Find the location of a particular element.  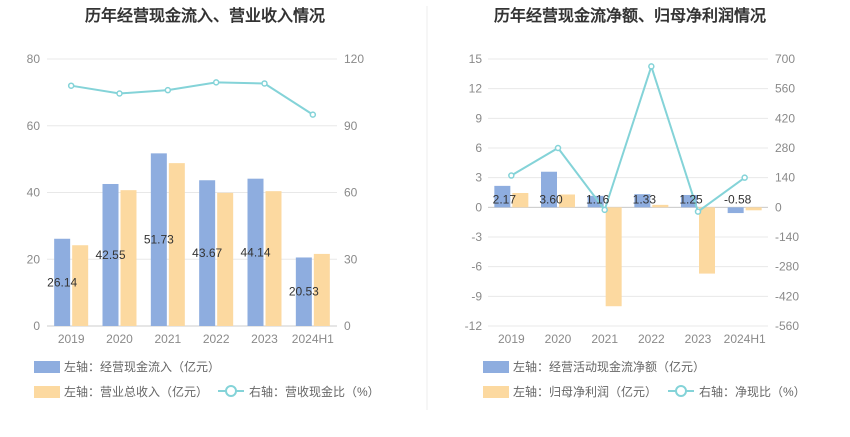

legend: 左轴：经营现金流入（亿元） 左轴：营业总收入（亿元） 右轴：营收现金比（%） is located at coordinates (207, 379).